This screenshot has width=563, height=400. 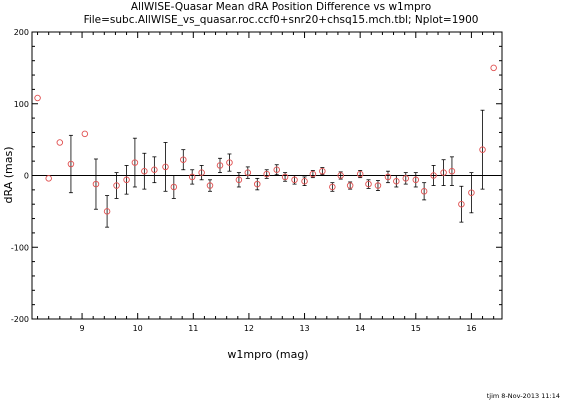 I want to click on y-tick-label: 200, so click(x=21, y=32).